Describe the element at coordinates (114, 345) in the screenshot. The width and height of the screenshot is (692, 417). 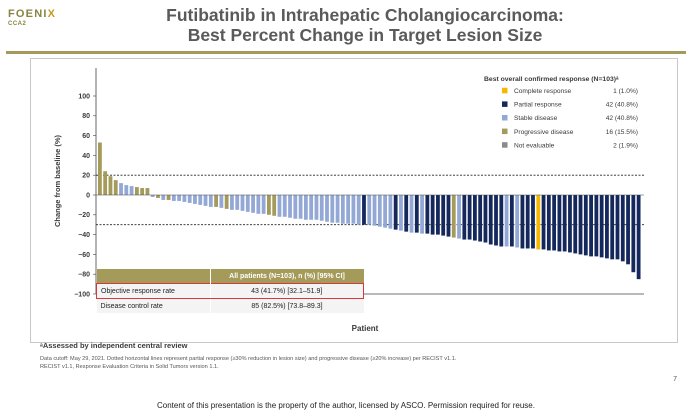
I see `footnote-assessment: ᵃAssessed by independent central review` at that location.